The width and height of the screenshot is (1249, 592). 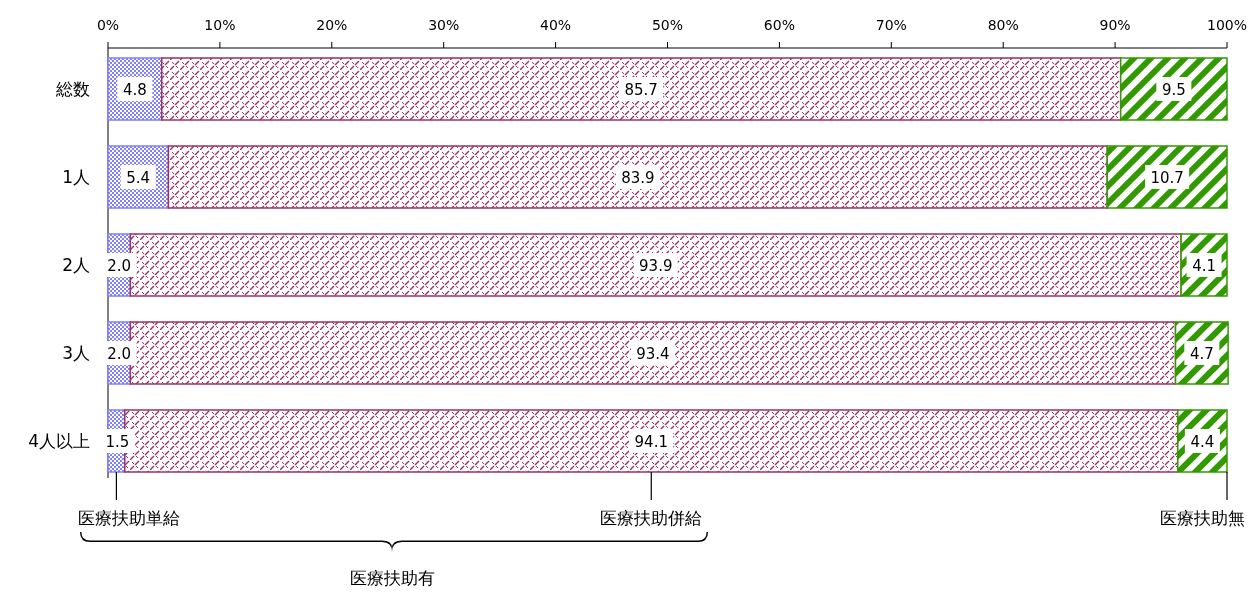 I want to click on data-label: 93.4, so click(x=653, y=354).